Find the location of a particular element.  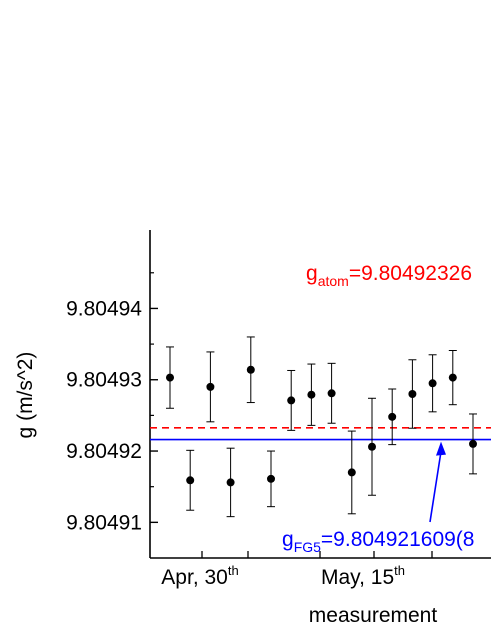

fg5-arrow-head is located at coordinates (441, 448).